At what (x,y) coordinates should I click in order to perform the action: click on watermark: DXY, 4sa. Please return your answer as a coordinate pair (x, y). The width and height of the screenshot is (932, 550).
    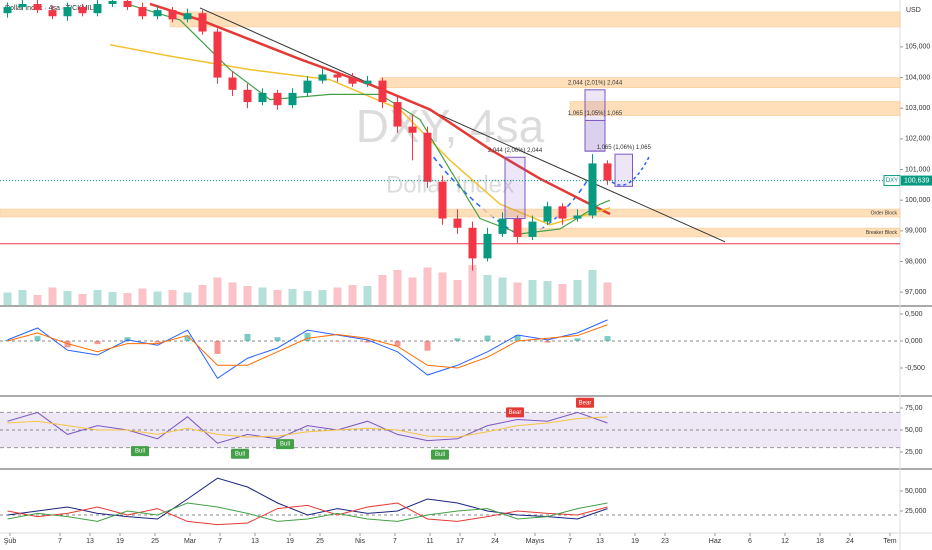
    Looking at the image, I should click on (450, 126).